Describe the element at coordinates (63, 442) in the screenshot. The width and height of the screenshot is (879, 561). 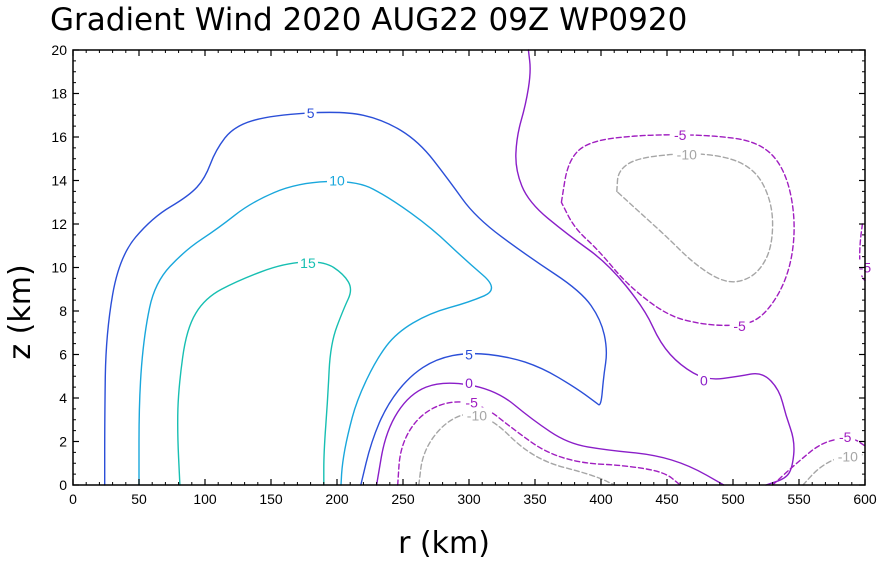
I see `y-tick-label: 2` at that location.